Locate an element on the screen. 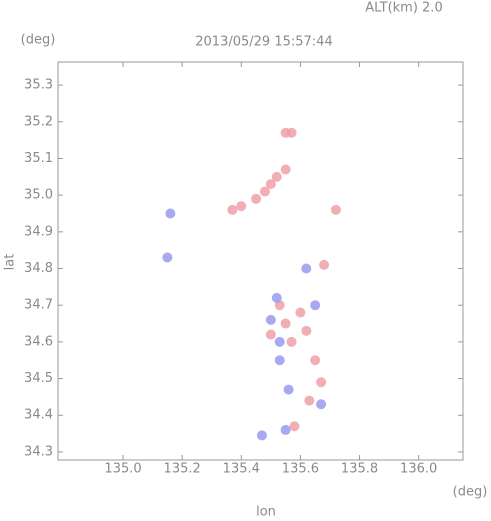 The height and width of the screenshot is (521, 491). y-tick-label: 34.7 is located at coordinates (38, 305).